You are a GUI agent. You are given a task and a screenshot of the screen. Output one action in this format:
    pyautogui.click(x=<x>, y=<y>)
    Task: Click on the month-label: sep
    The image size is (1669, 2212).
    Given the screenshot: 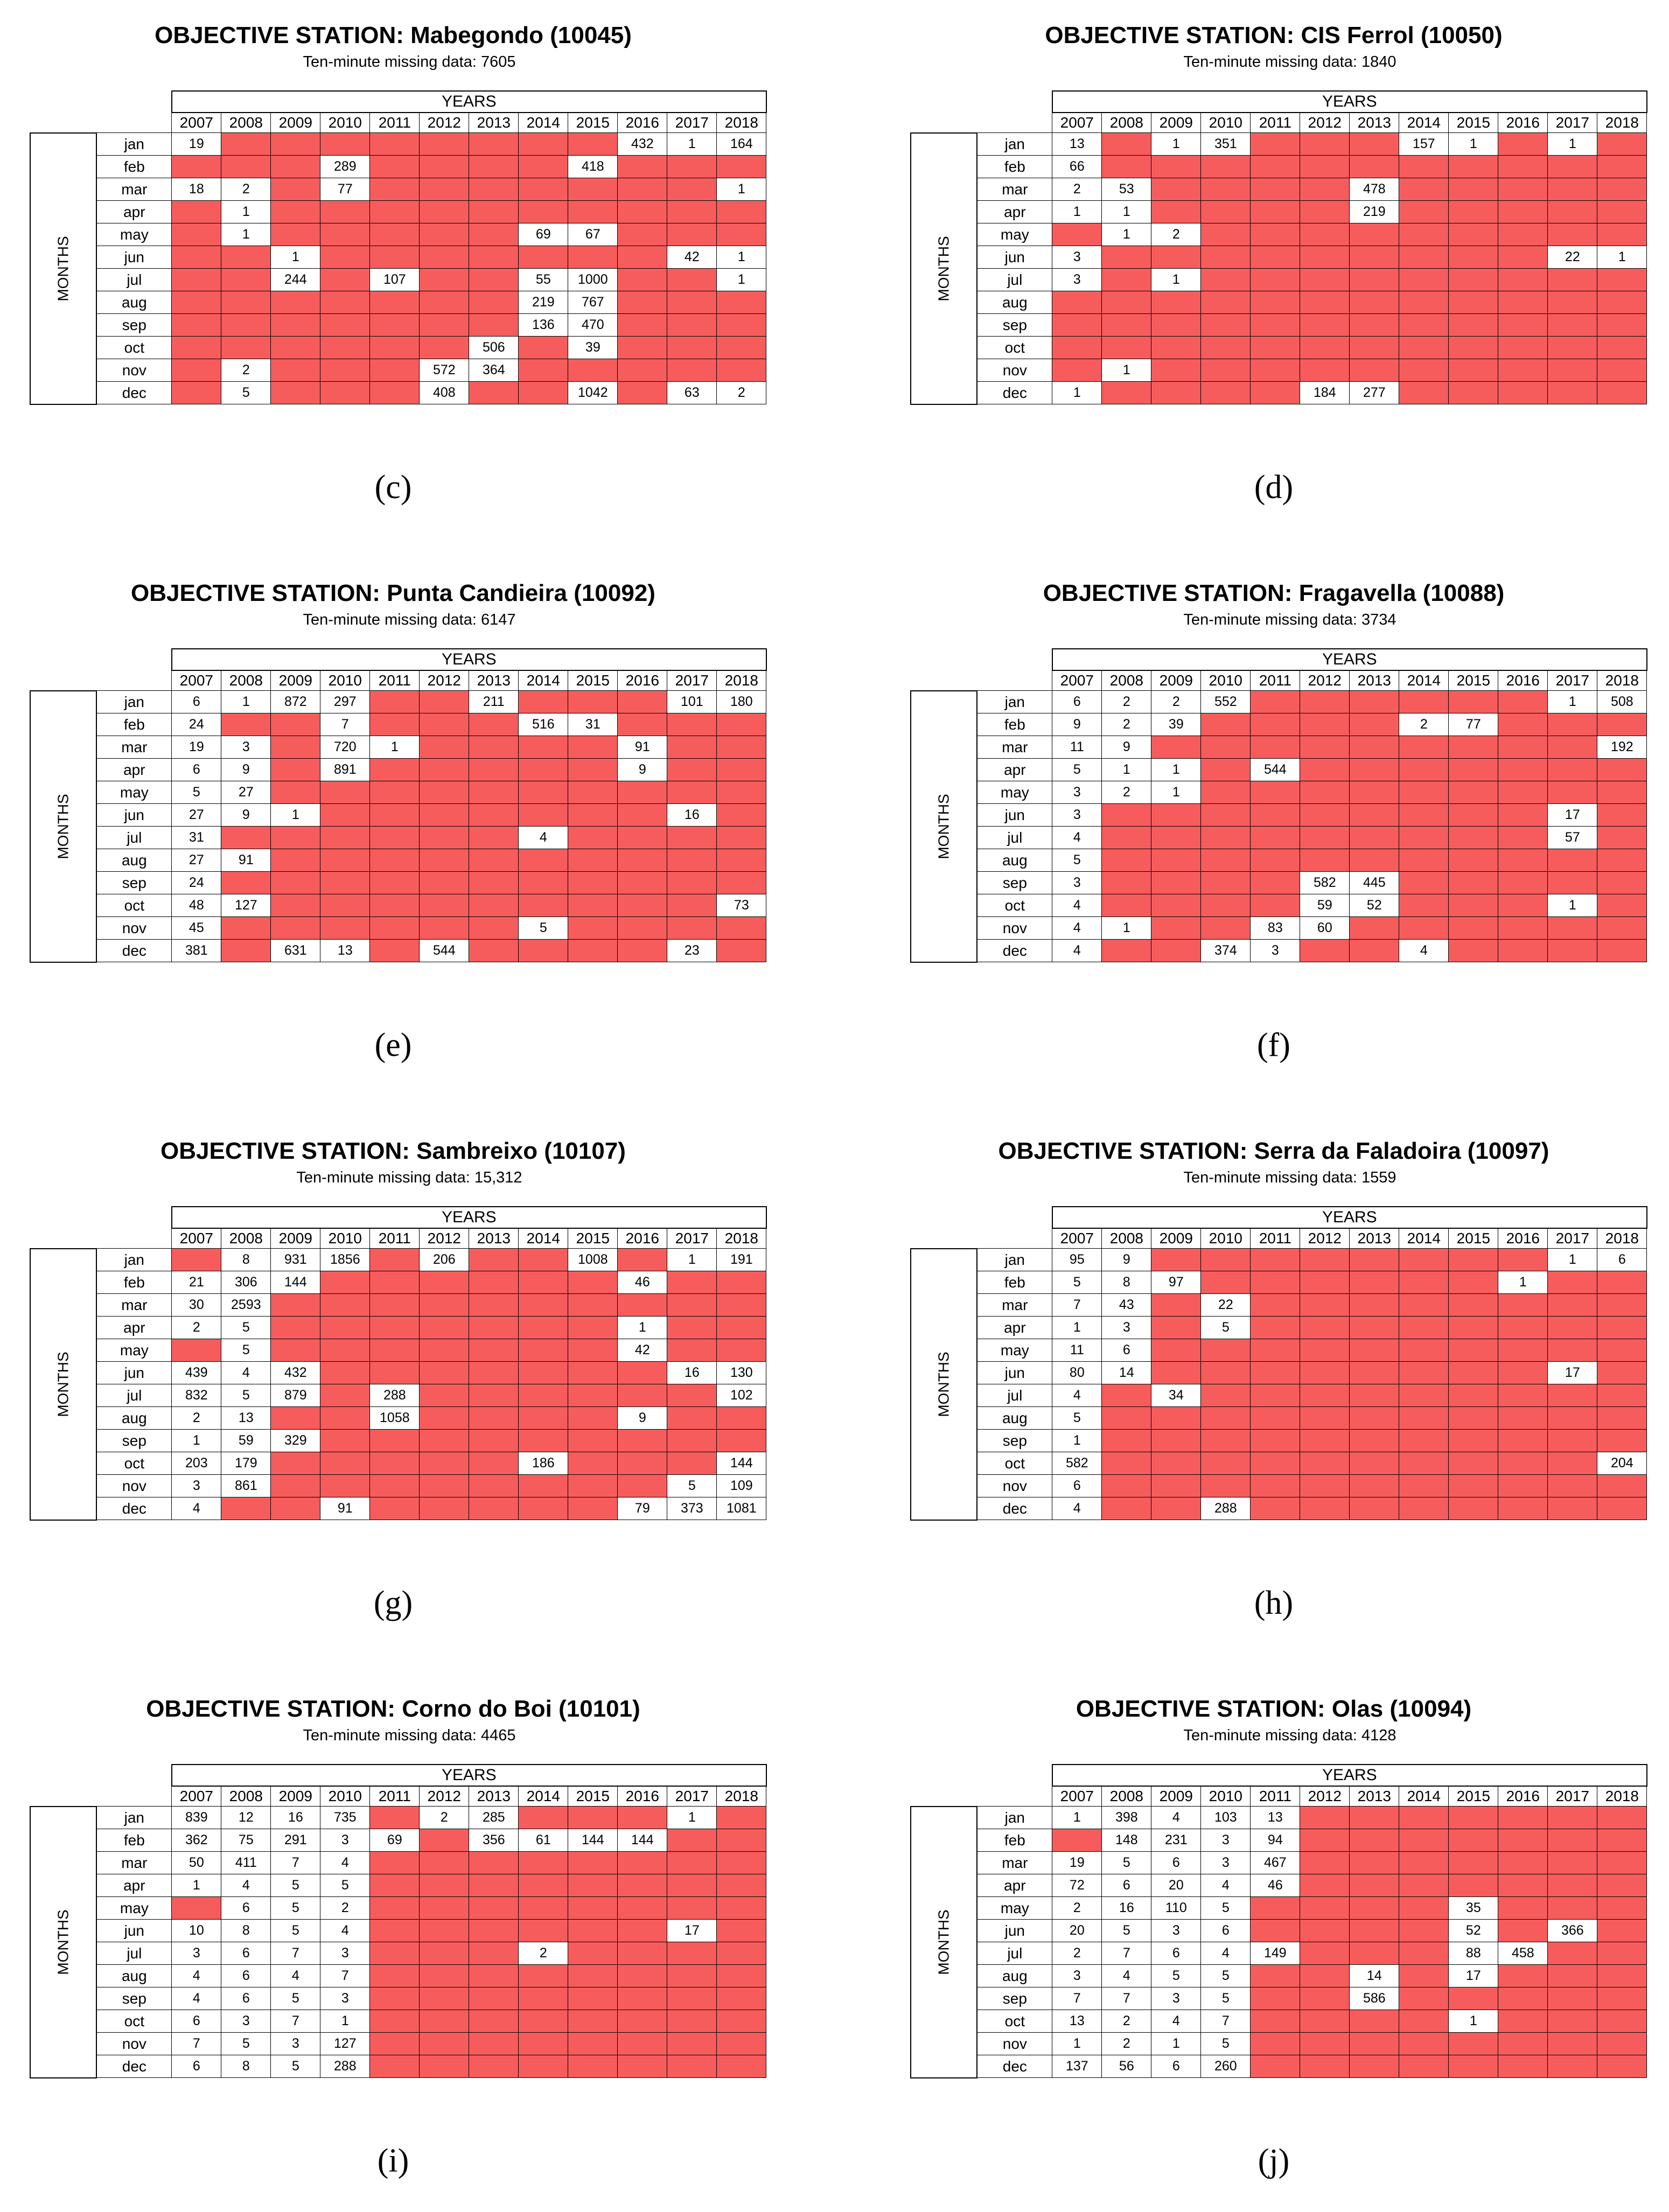 What is the action you would take?
    pyautogui.click(x=134, y=1998)
    